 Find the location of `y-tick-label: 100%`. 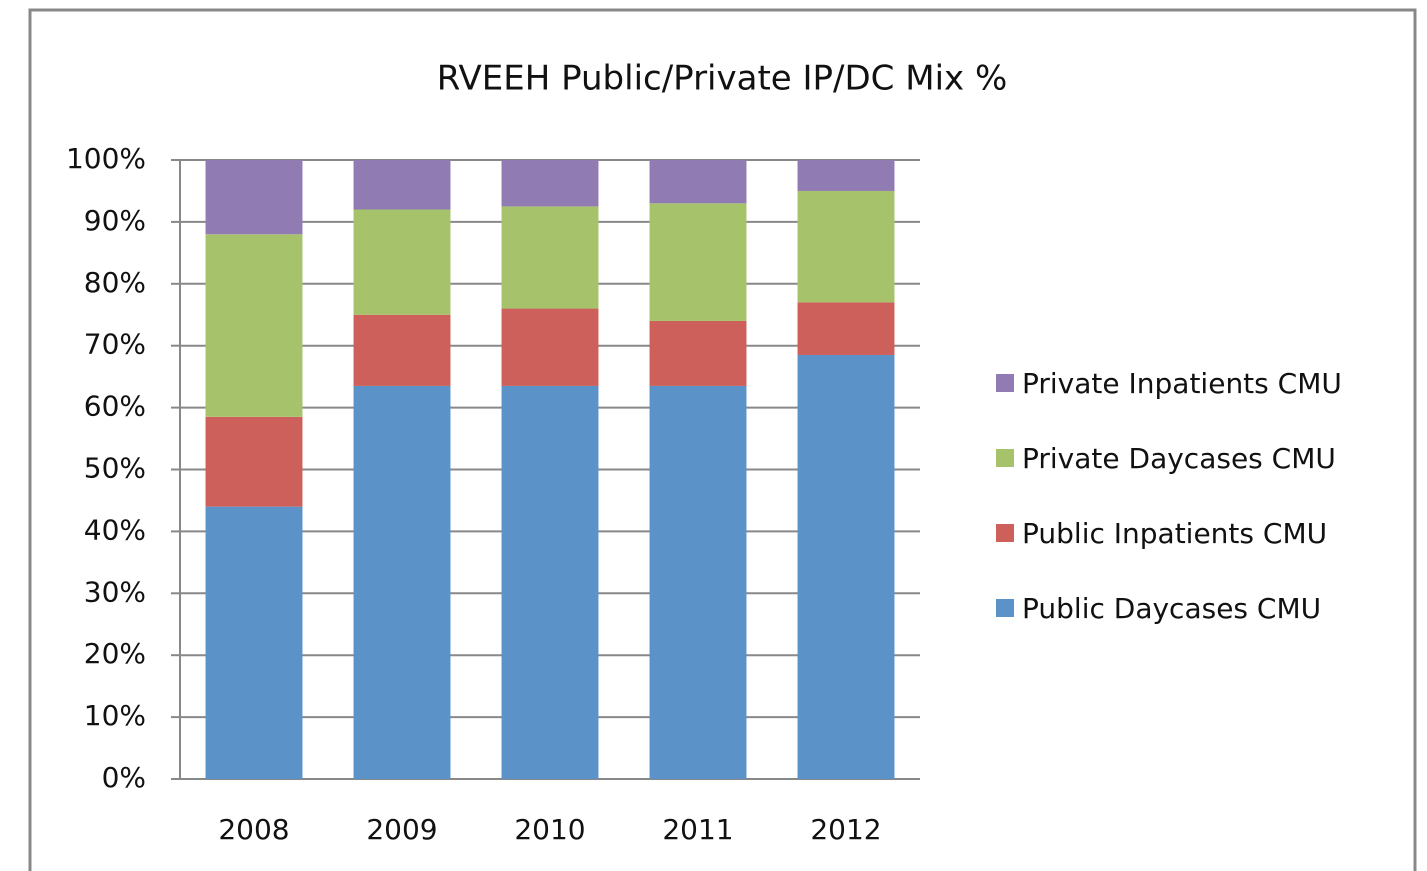

y-tick-label: 100% is located at coordinates (106, 158).